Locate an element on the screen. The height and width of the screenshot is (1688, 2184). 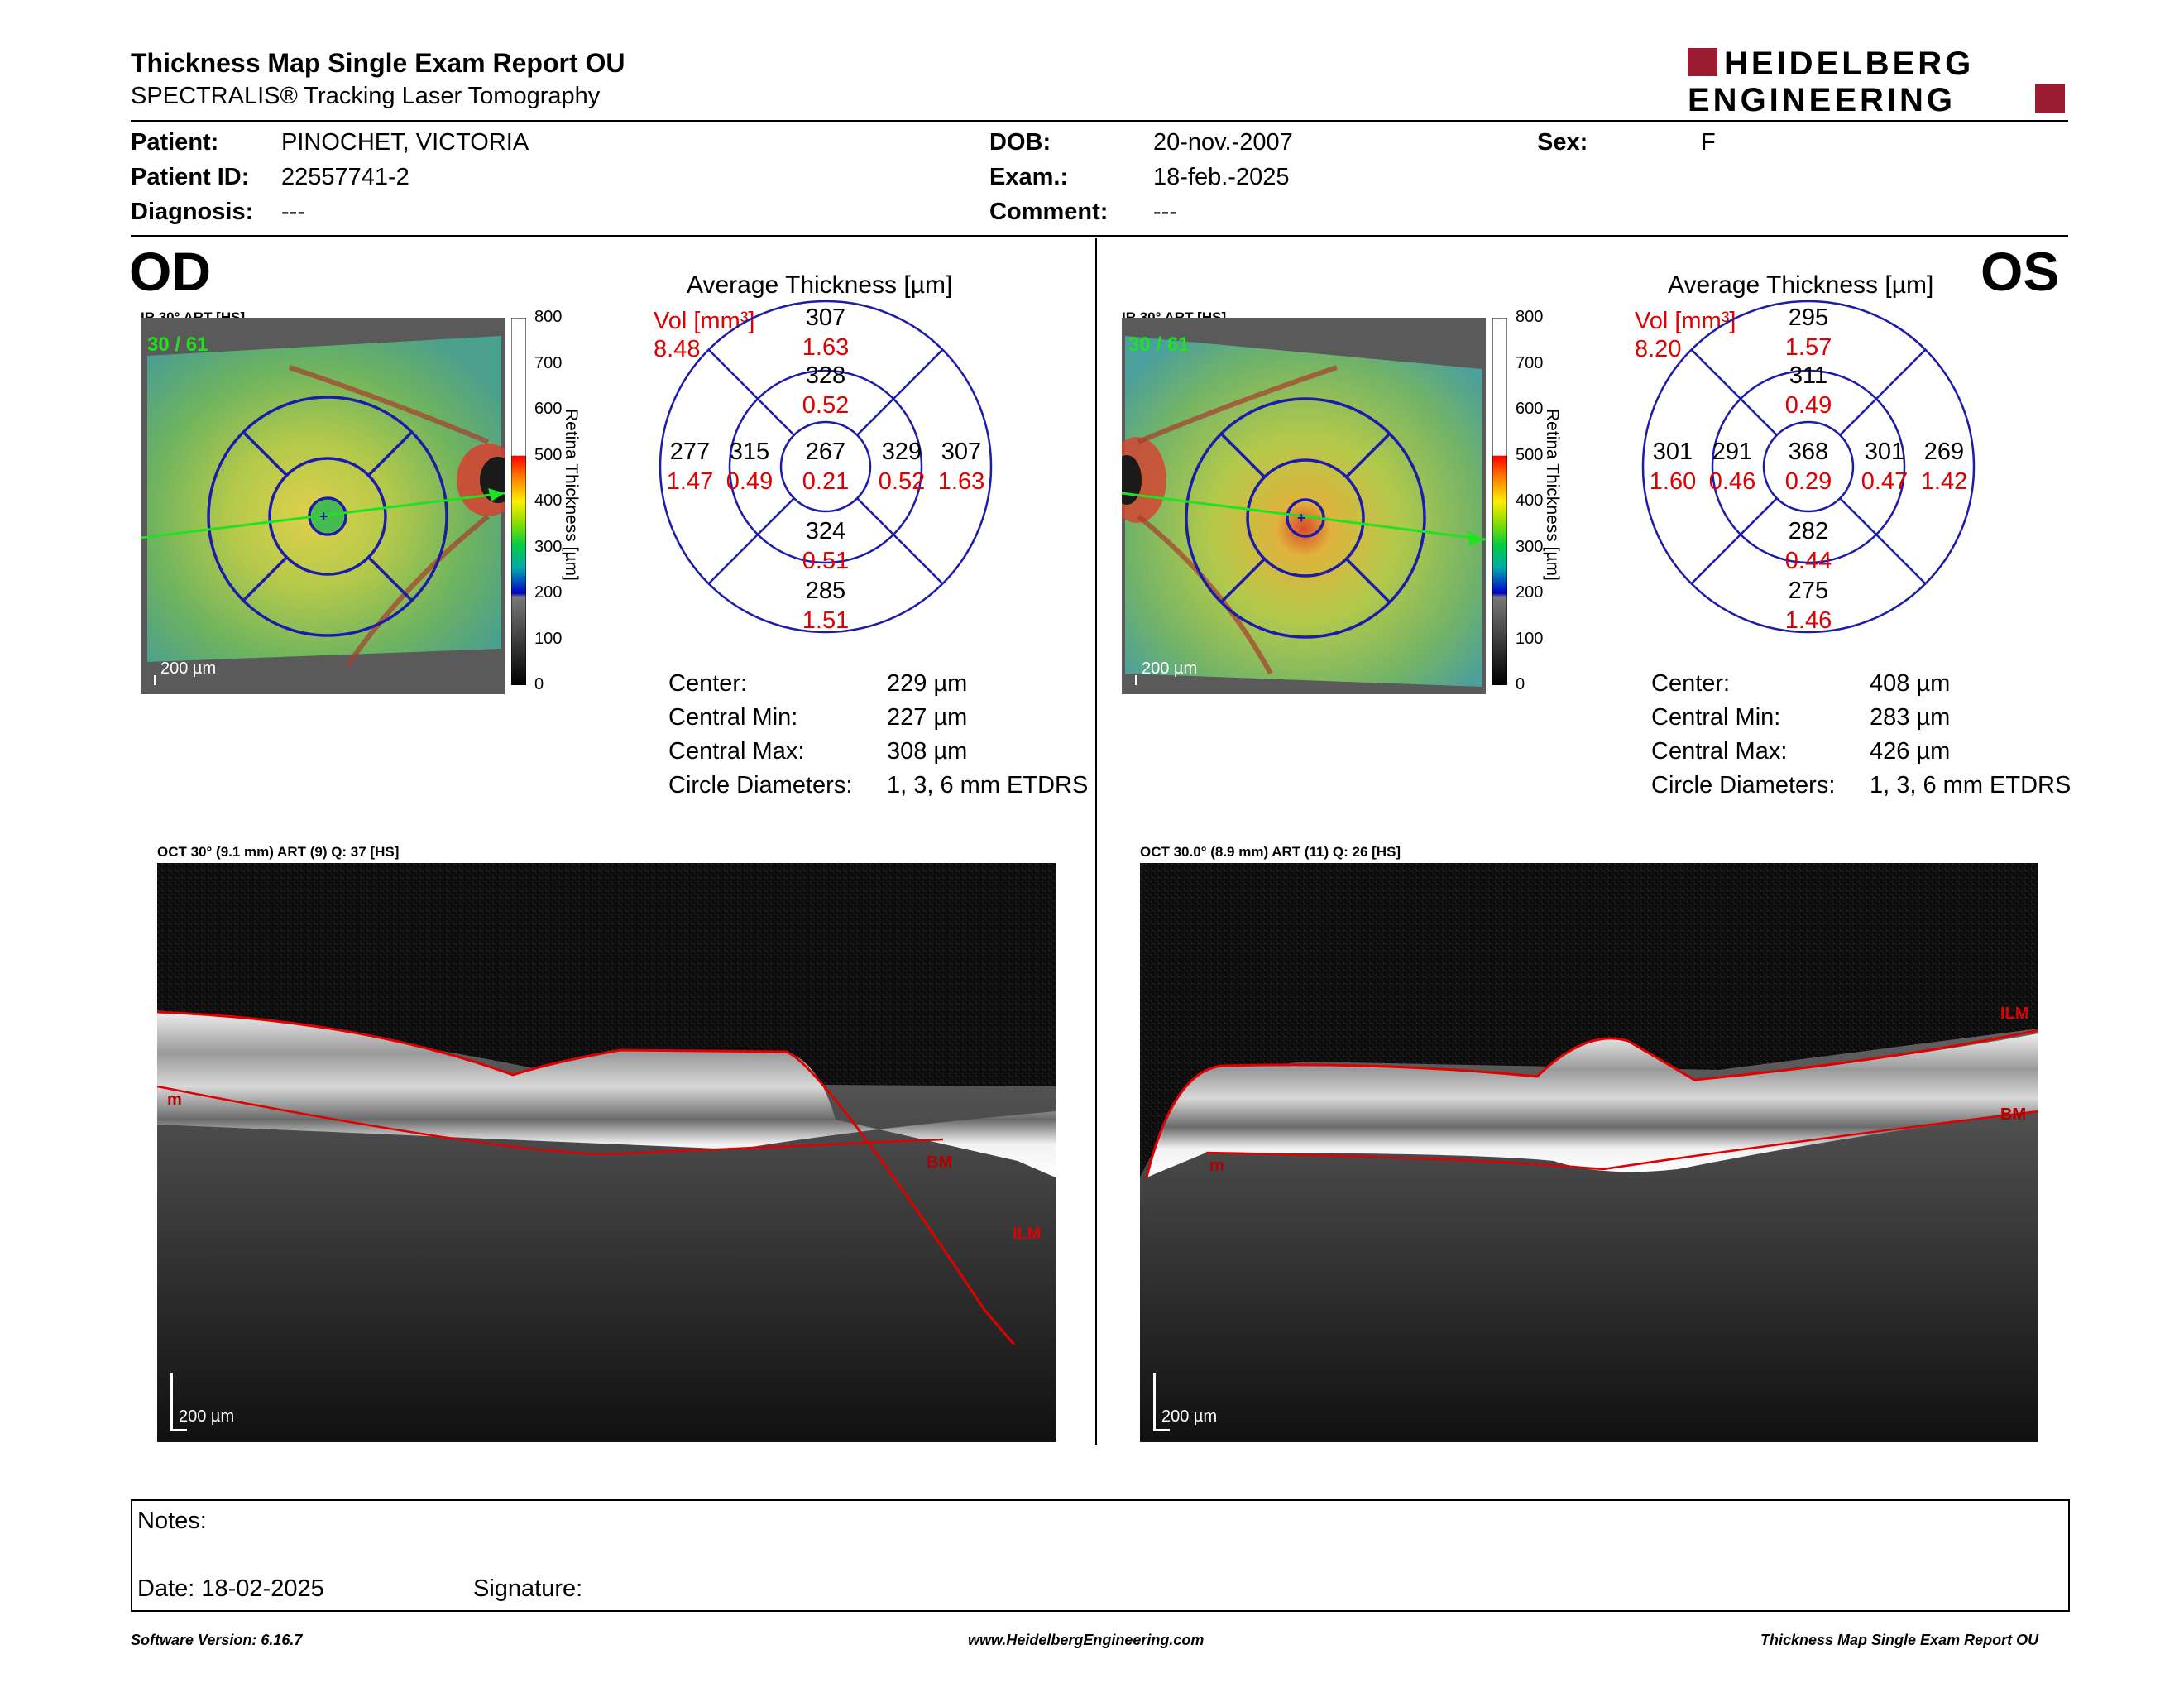
center-divider is located at coordinates (1096, 841).